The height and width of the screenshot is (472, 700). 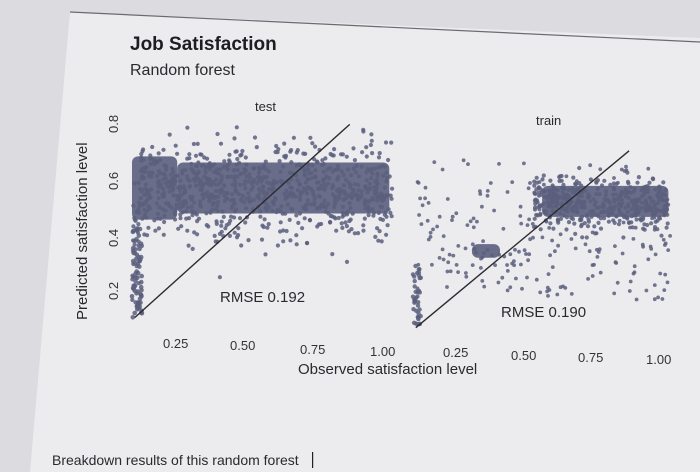 What do you see at coordinates (203, 44) in the screenshot?
I see `chart-title: Job Satisfaction` at bounding box center [203, 44].